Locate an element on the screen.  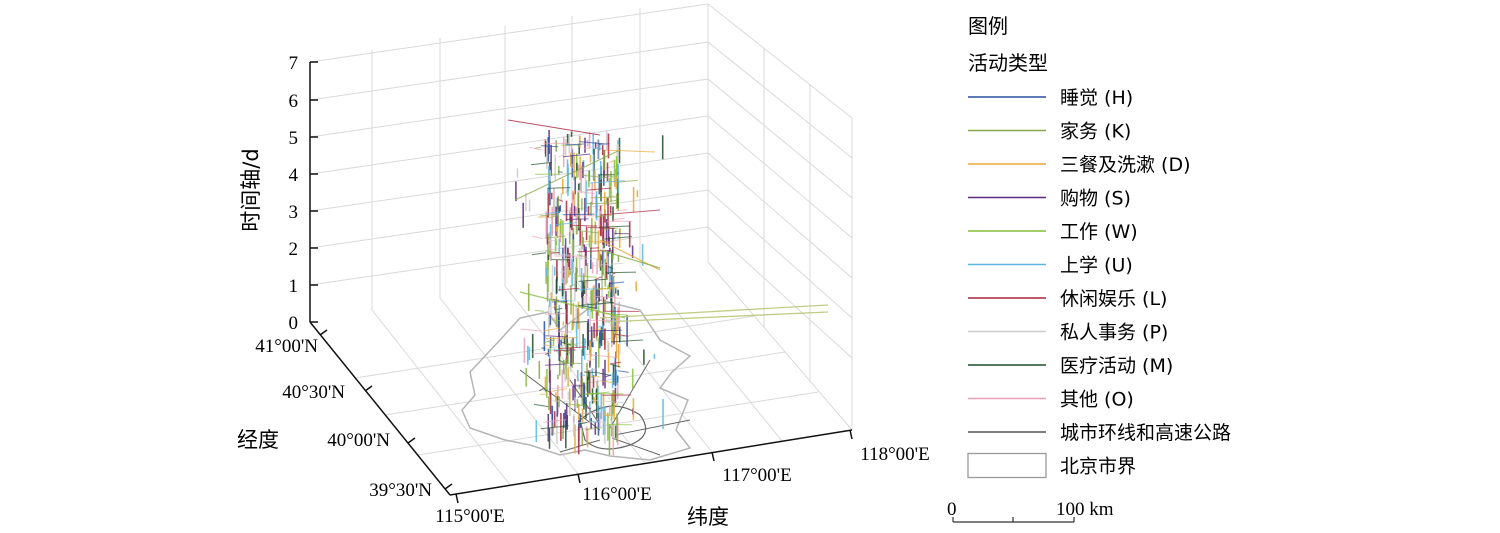
z-axis-label: 时间轴/d is located at coordinates (251, 189).